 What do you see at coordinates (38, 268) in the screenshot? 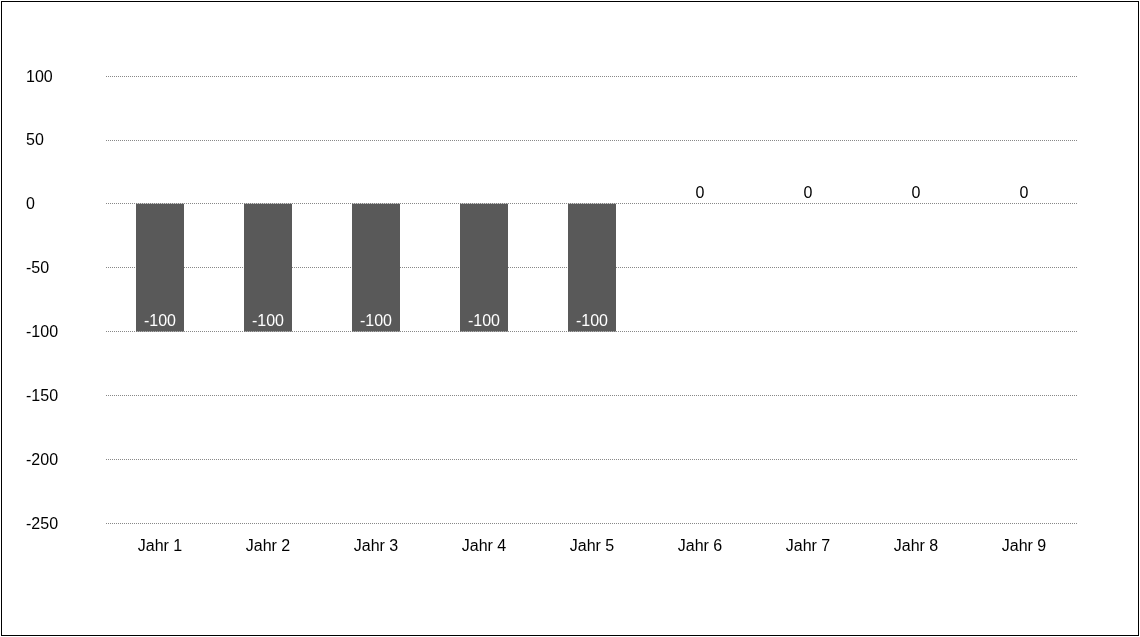
I see `y-tick-label: -50` at bounding box center [38, 268].